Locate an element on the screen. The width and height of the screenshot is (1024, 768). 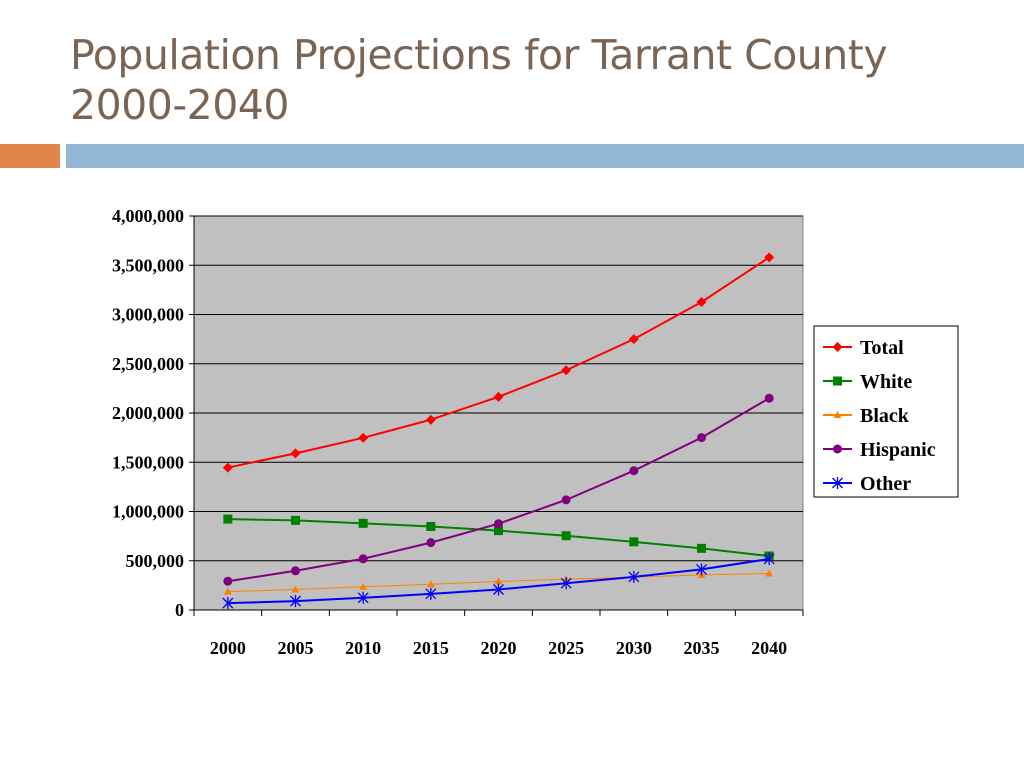
legend-label-total: Total is located at coordinates (882, 348).